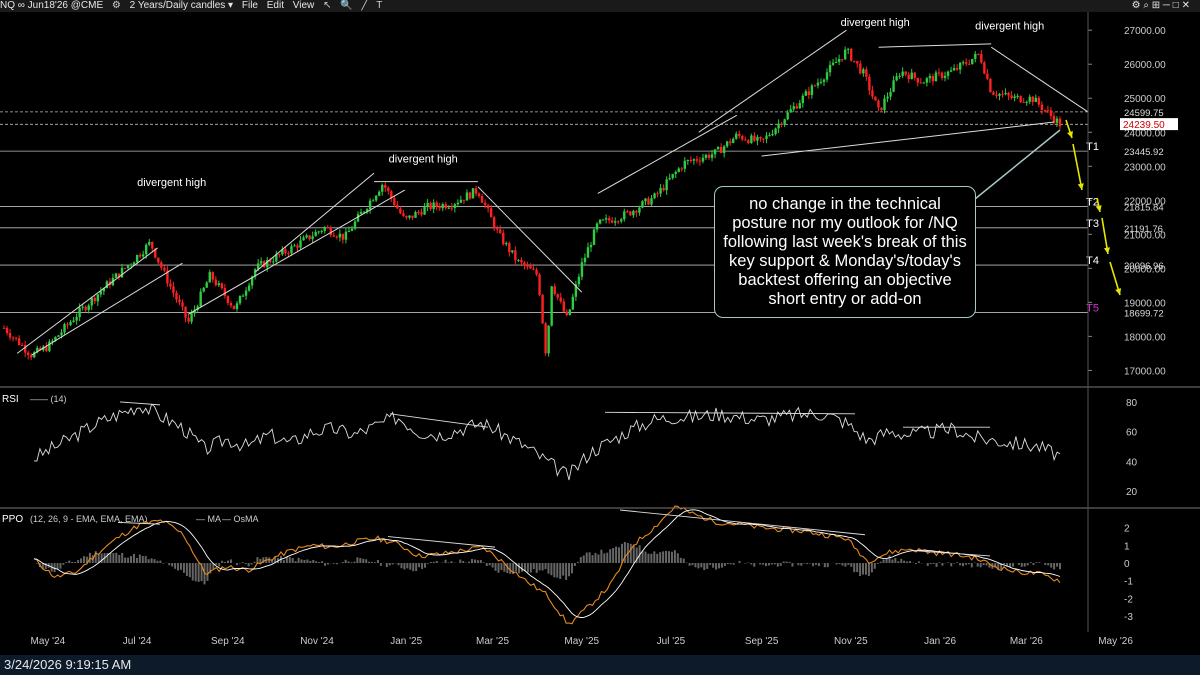 The image size is (1200, 675). Describe the element at coordinates (346, 5) in the screenshot. I see `zoom-icon: 🔍` at that location.